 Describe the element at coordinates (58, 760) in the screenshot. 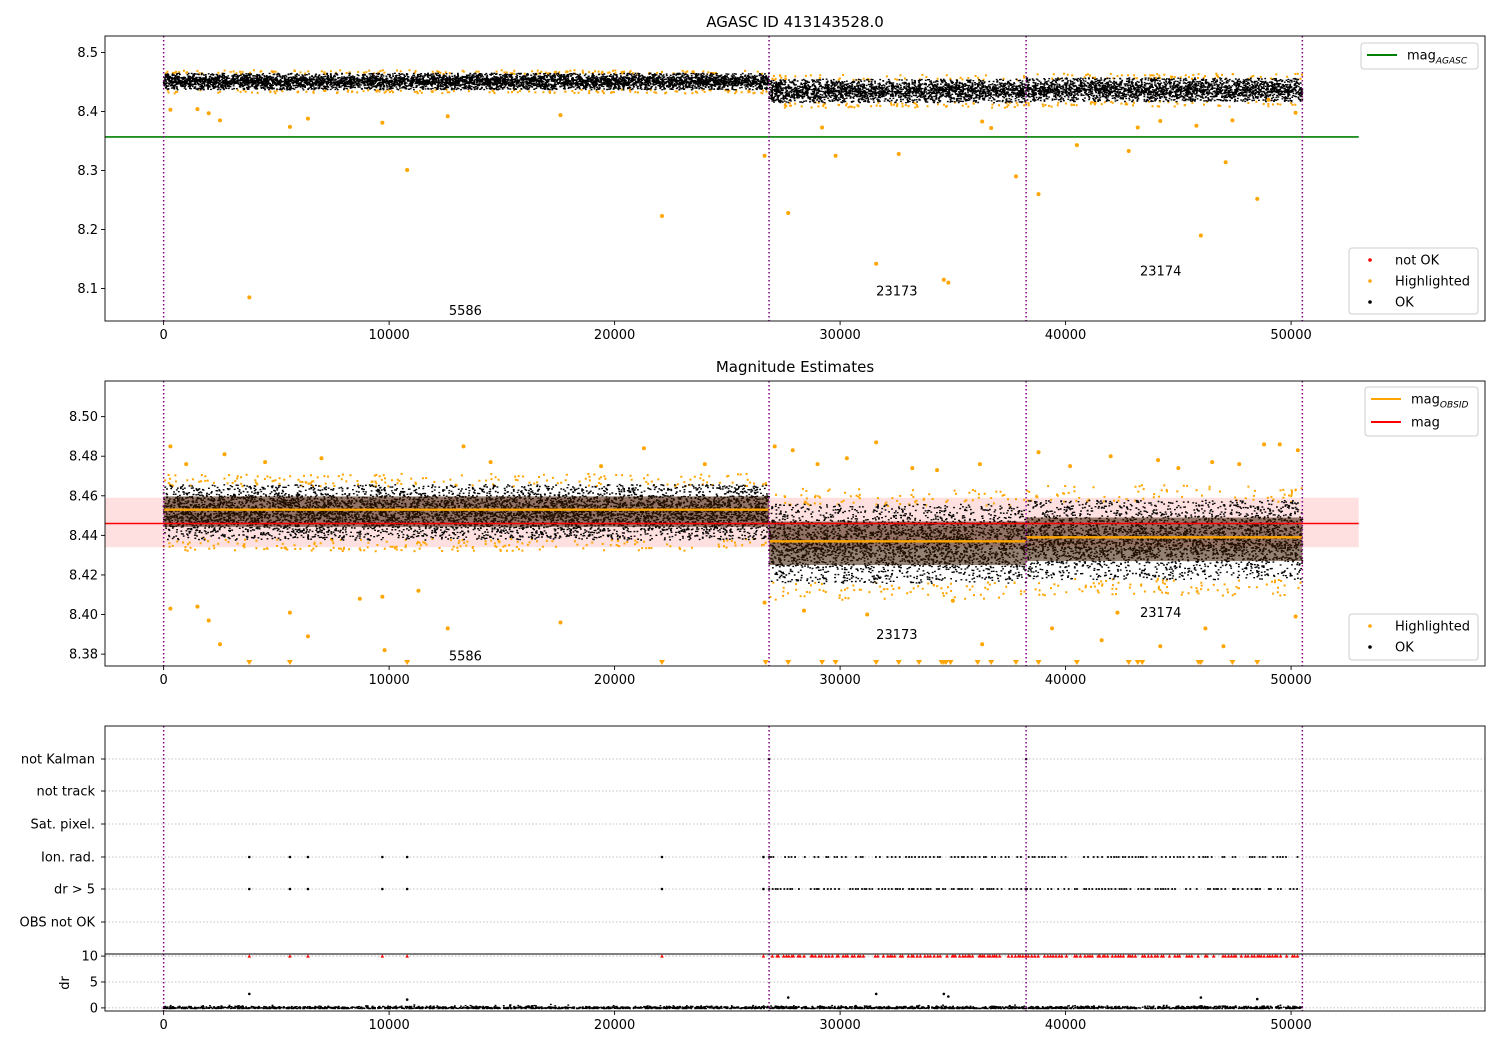

I see `flag-category-label: not Kalman` at that location.